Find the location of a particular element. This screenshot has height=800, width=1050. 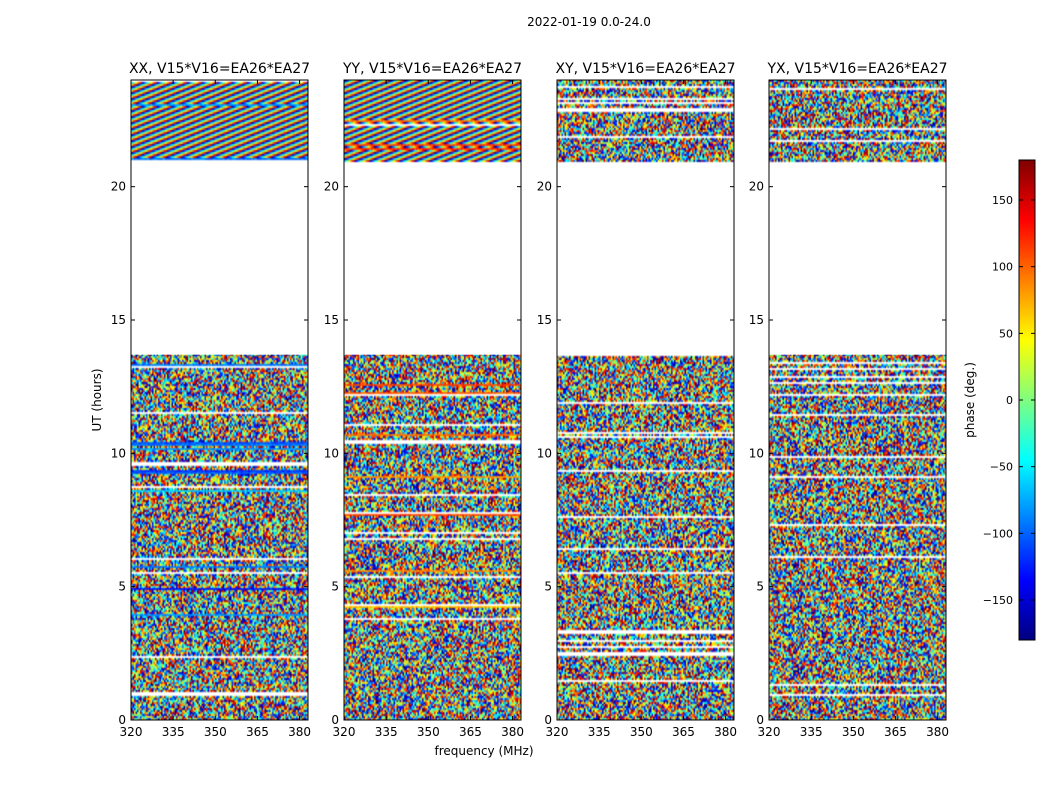

x-axis-label: frequency (MHz) is located at coordinates (483, 751).